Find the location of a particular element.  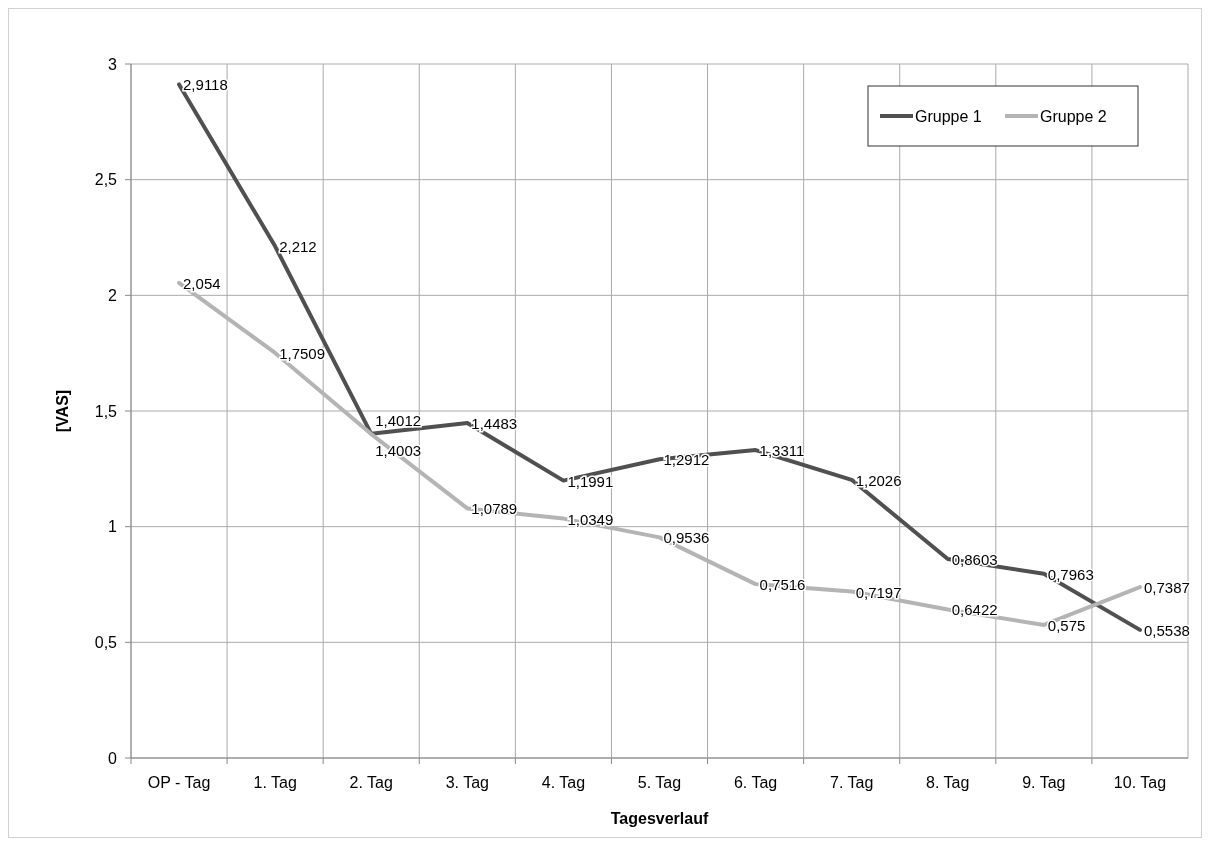

data-label: 2,212 is located at coordinates (298, 247).